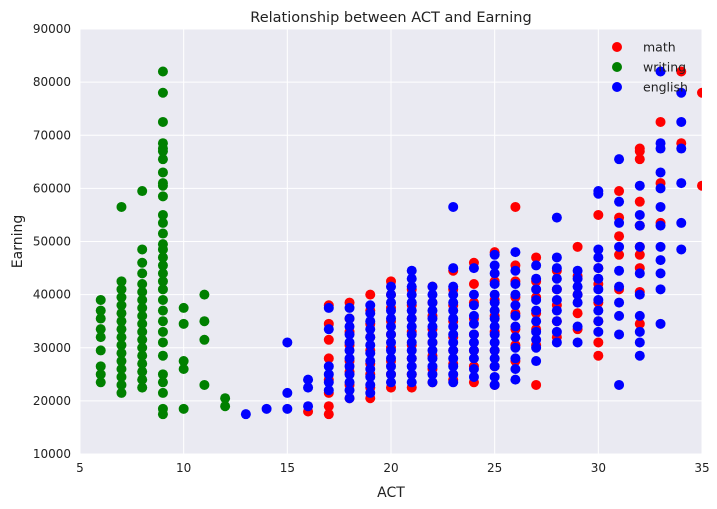 The width and height of the screenshot is (717, 509). Describe the element at coordinates (52, 401) in the screenshot. I see `y-tick-label: 20000` at that location.